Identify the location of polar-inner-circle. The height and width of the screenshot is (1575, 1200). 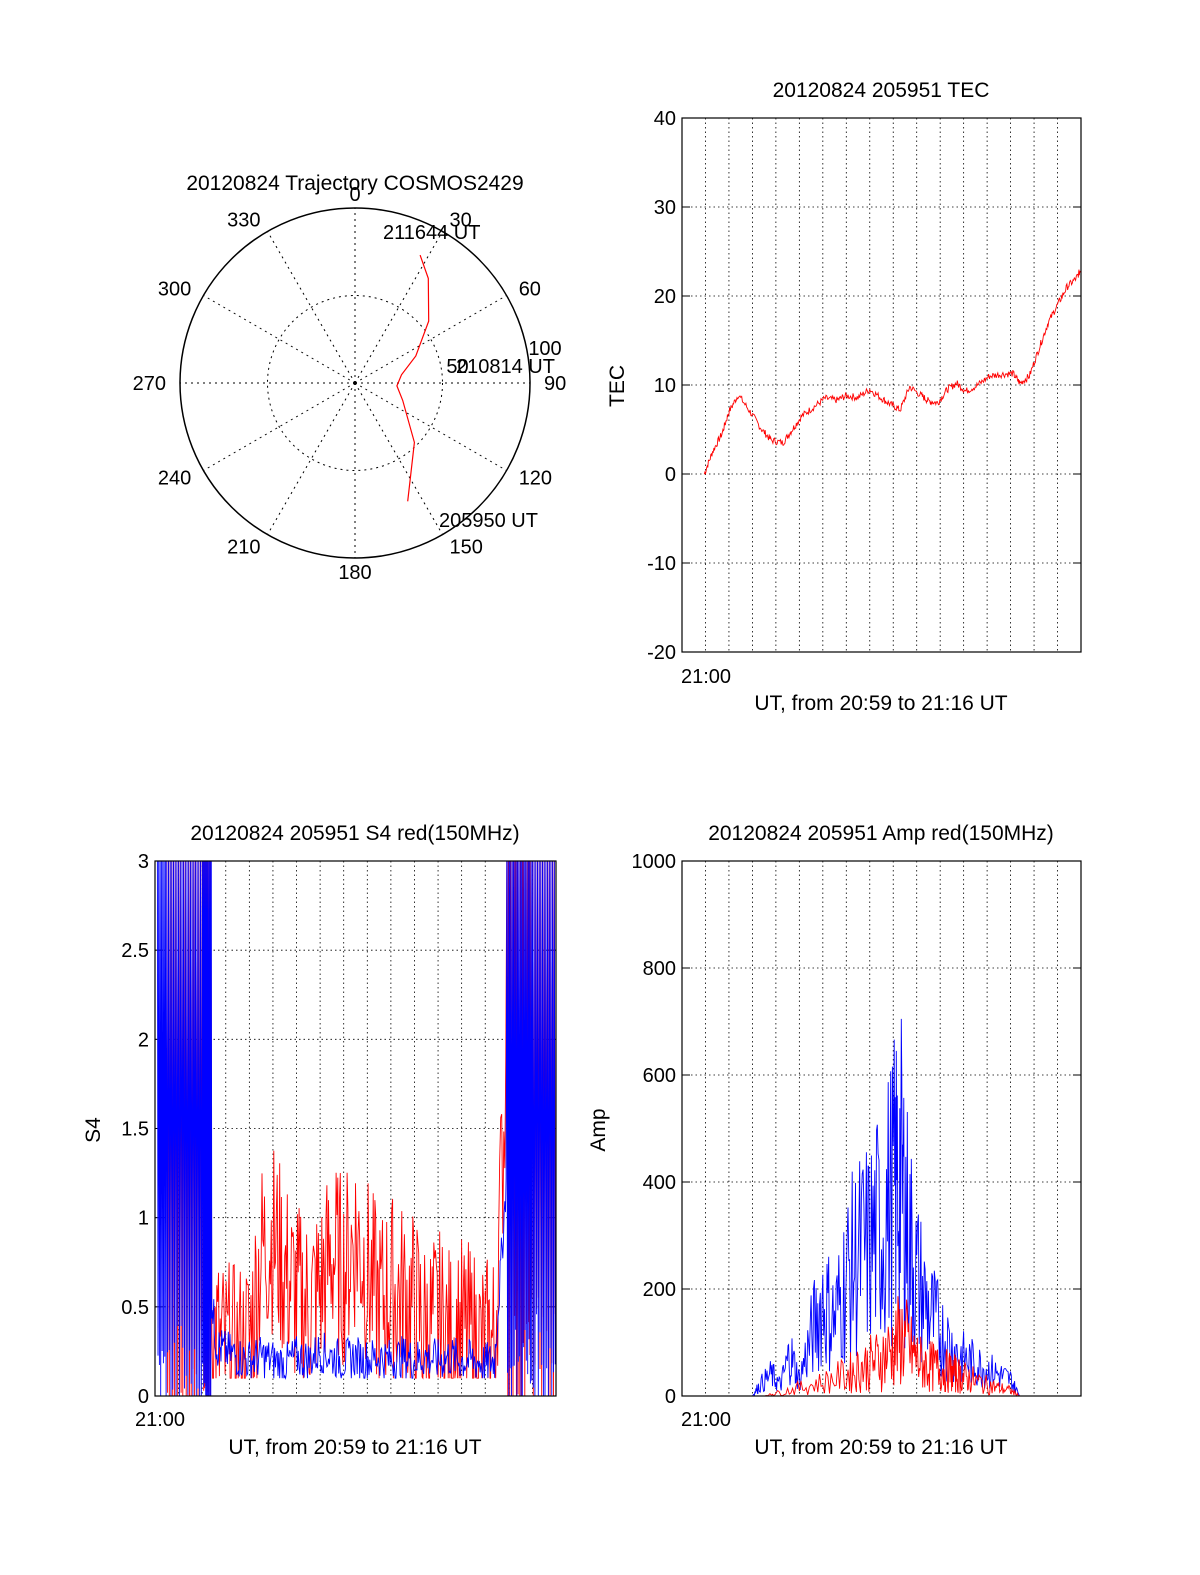
(355, 383).